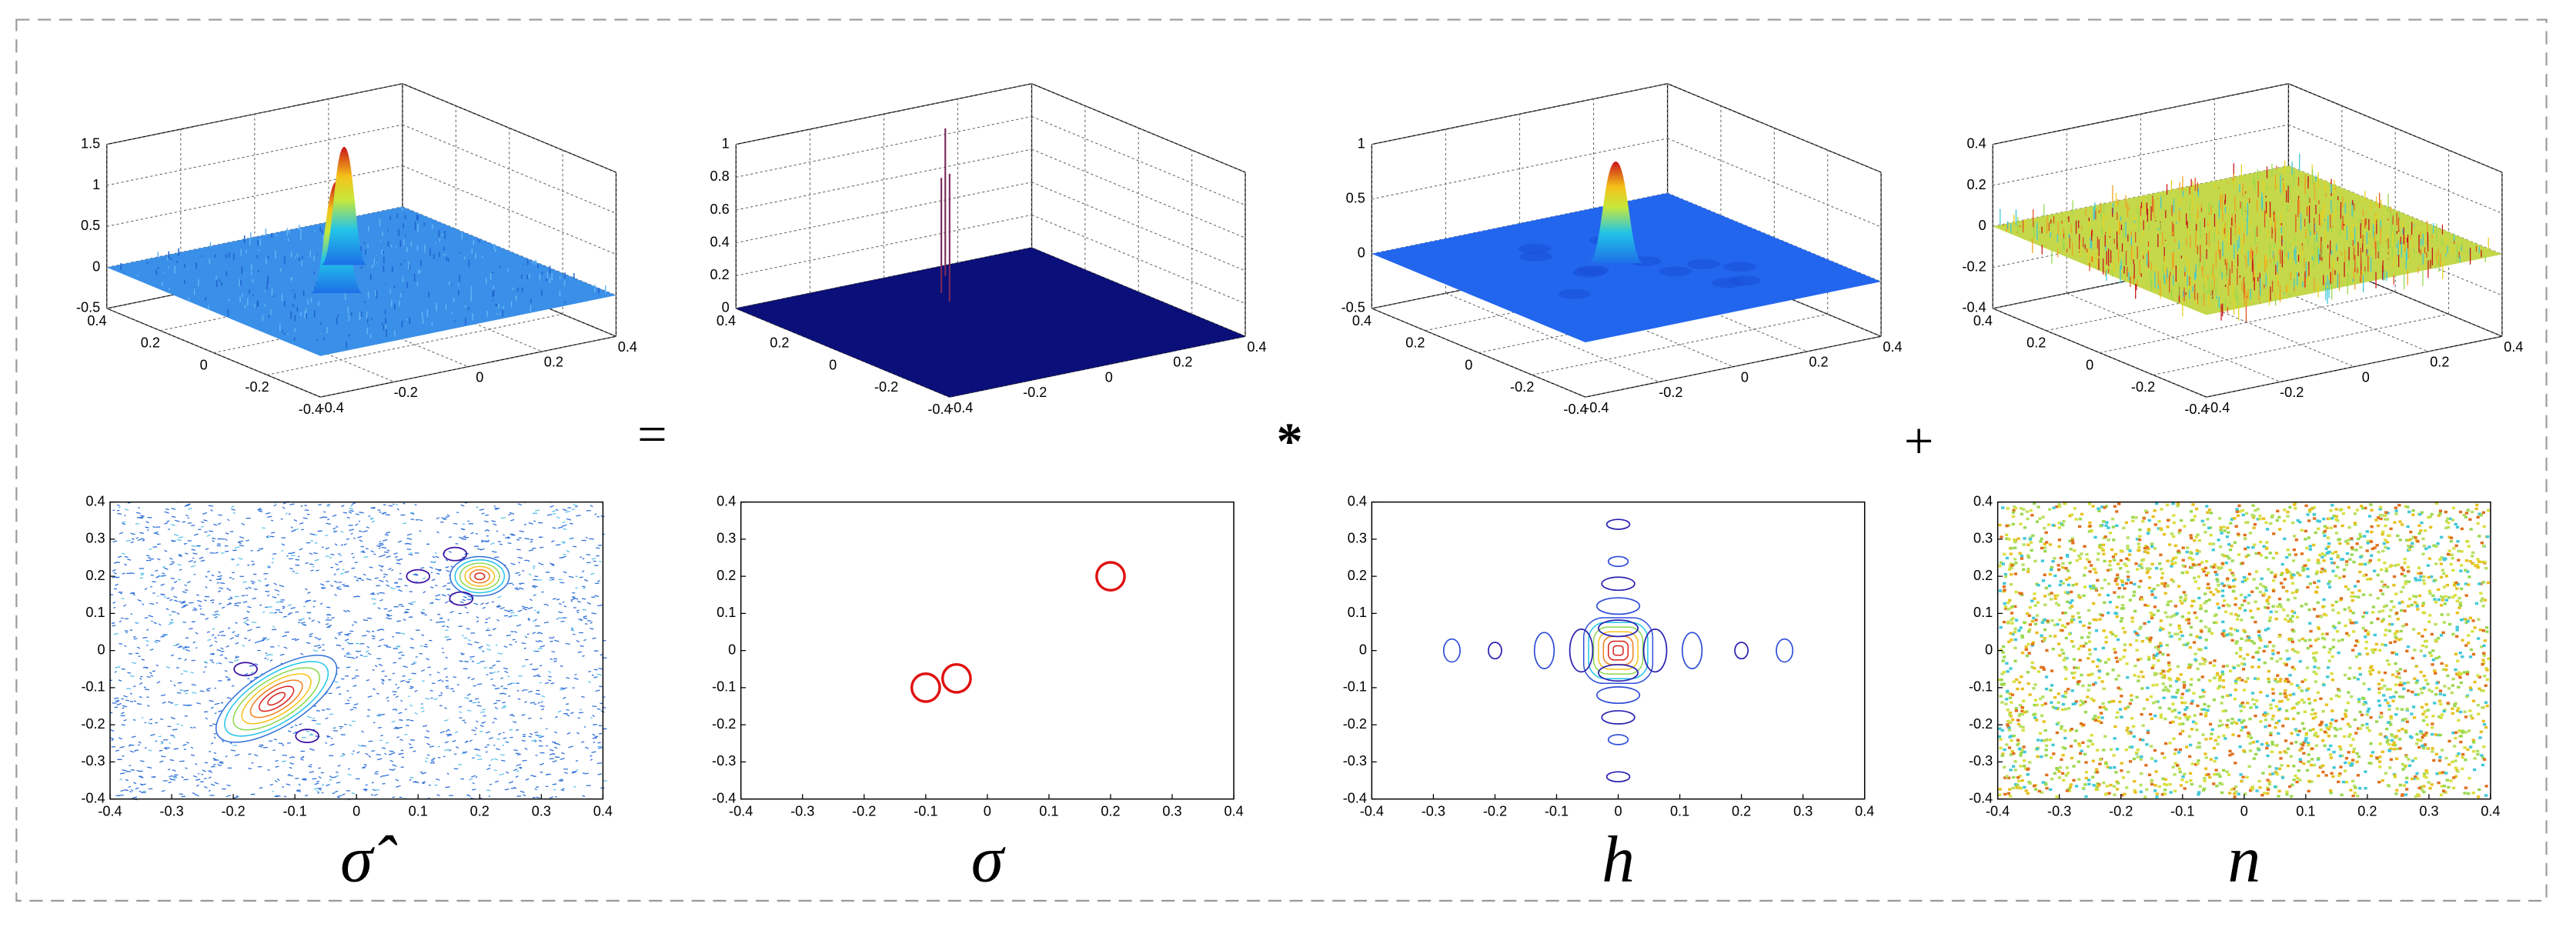  What do you see at coordinates (1742, 812) in the screenshot?
I see `x-tick-label: 0.2` at bounding box center [1742, 812].